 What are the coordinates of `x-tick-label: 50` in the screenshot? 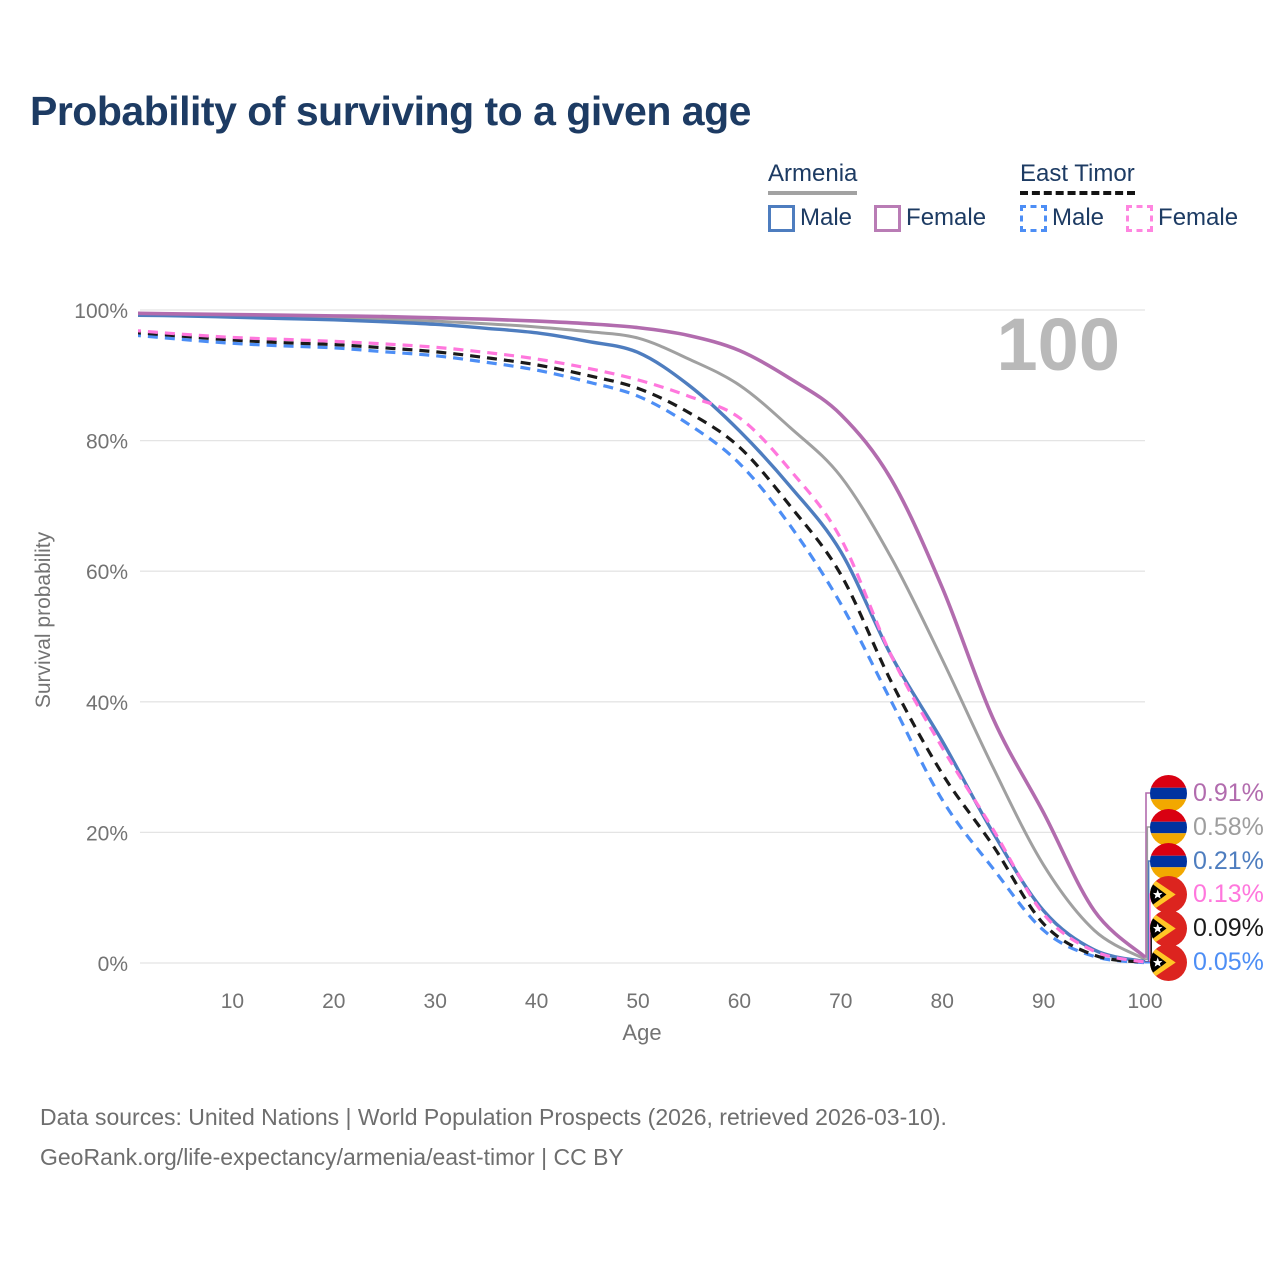 It's located at (637, 1001).